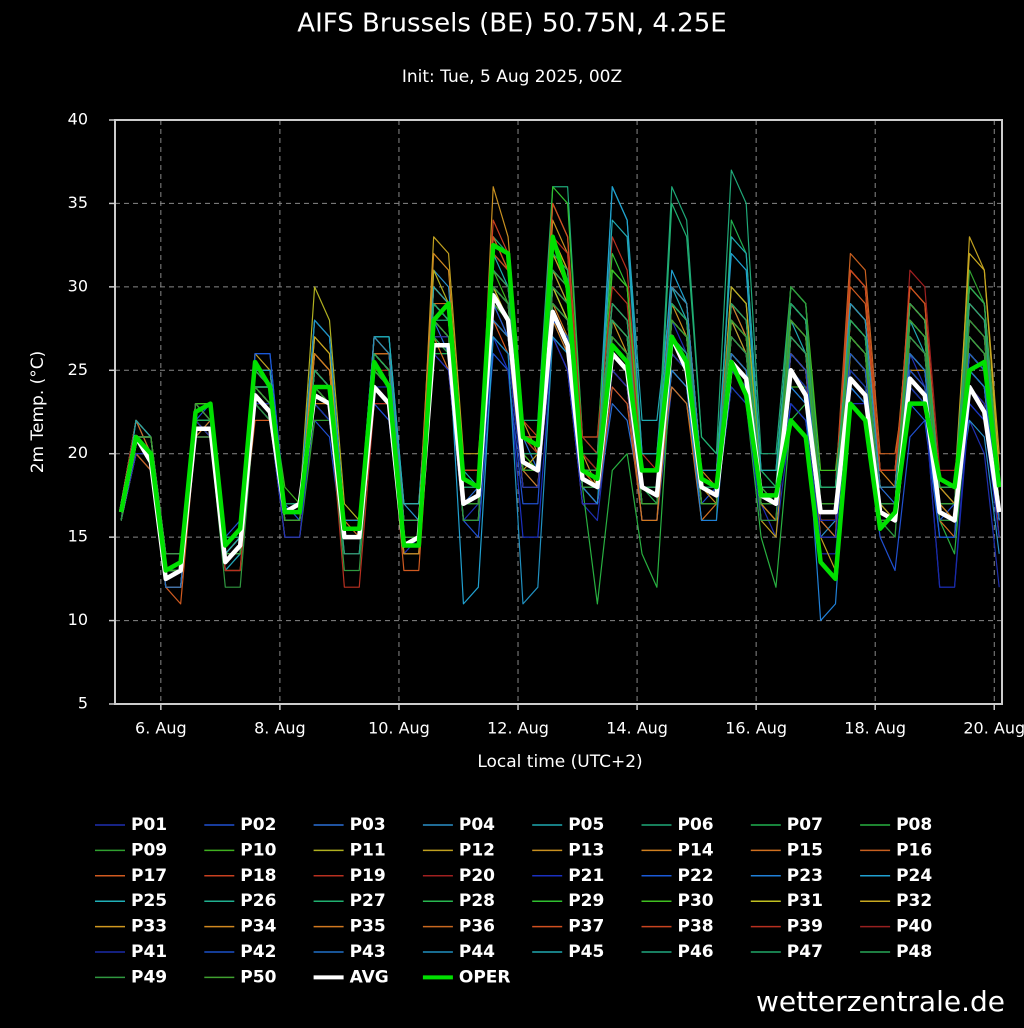  Describe the element at coordinates (258, 901) in the screenshot. I see `legend-label: P26` at that location.